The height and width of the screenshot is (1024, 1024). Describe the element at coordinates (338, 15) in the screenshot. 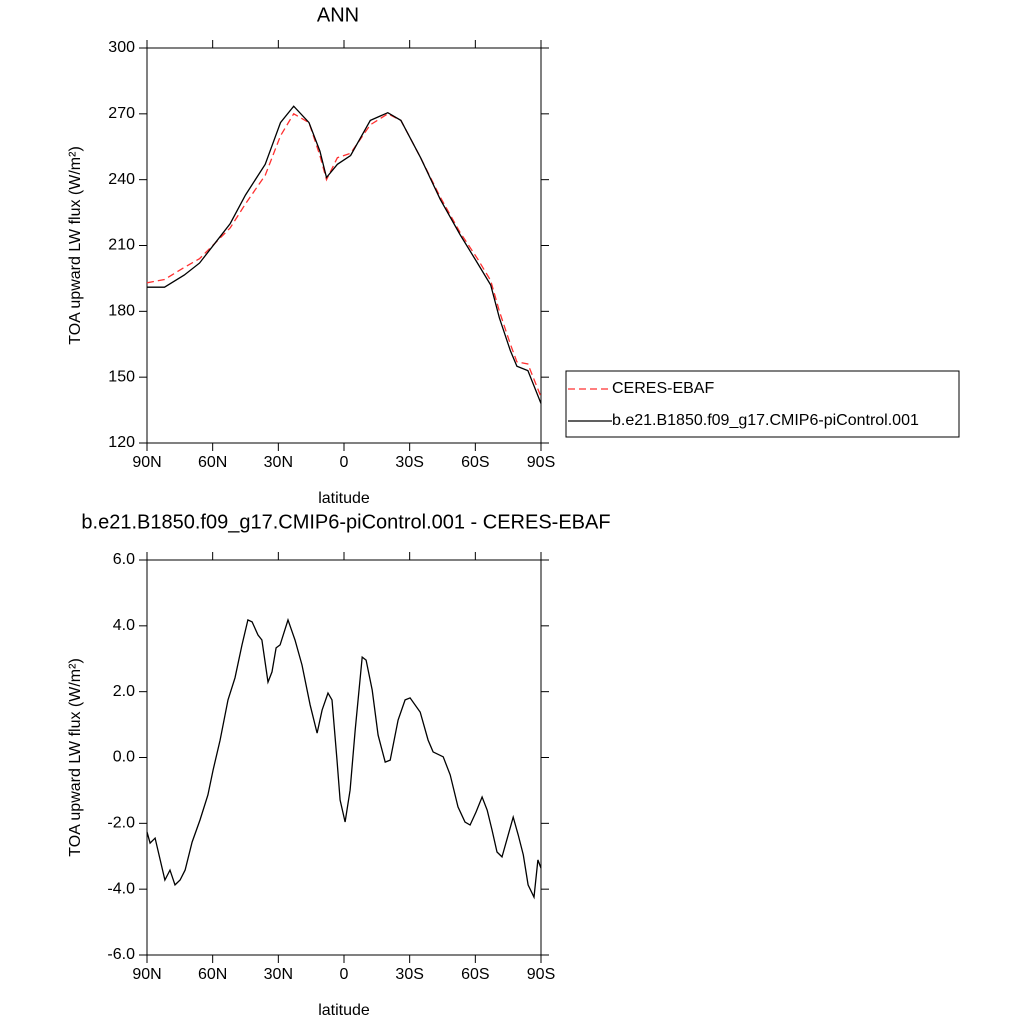

I see `chart-title: ANN` at that location.